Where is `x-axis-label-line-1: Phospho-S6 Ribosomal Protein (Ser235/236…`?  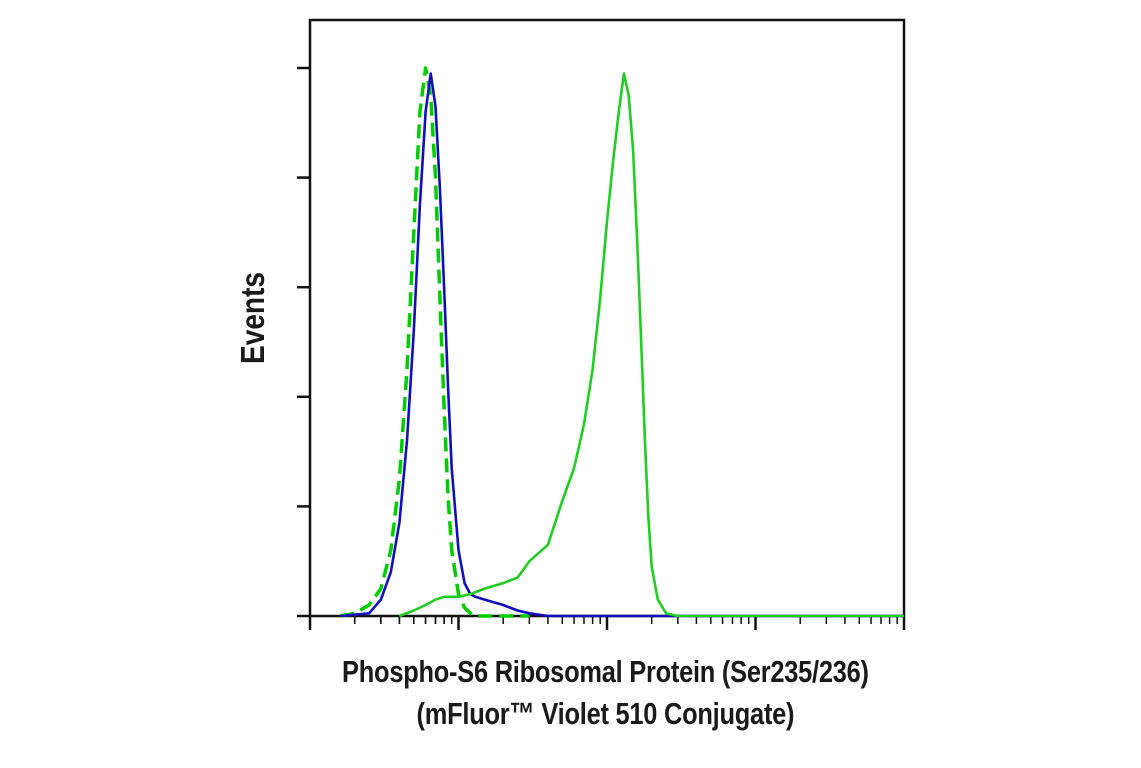 x-axis-label-line-1: Phospho-S6 Ribosomal Protein (Ser235/236… is located at coordinates (605, 671).